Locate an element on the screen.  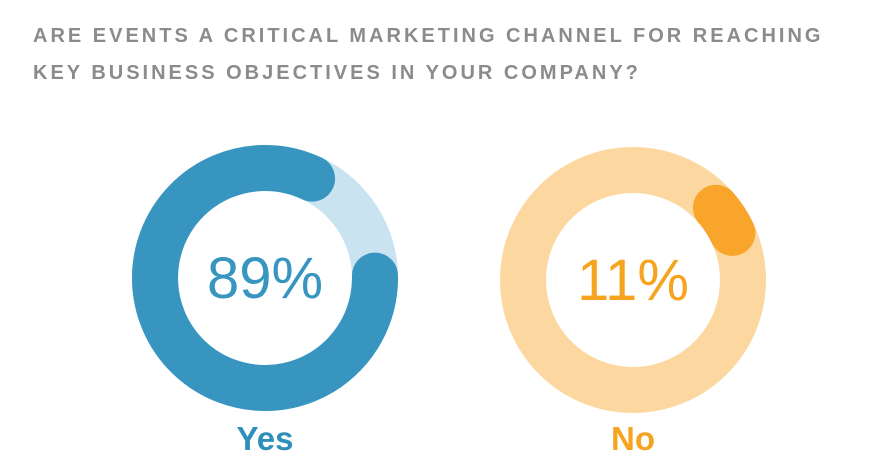
donut-label-yes: Yes is located at coordinates (265, 438).